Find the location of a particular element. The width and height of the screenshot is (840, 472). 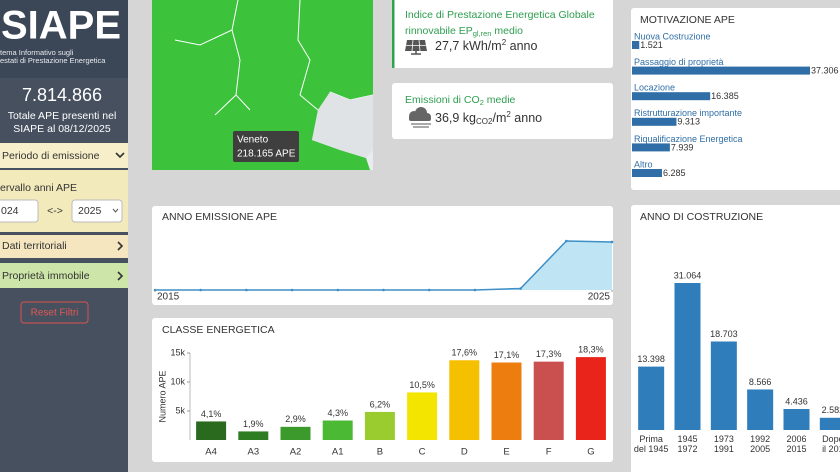

menu-territorial: Dati territoriali is located at coordinates (64, 246).